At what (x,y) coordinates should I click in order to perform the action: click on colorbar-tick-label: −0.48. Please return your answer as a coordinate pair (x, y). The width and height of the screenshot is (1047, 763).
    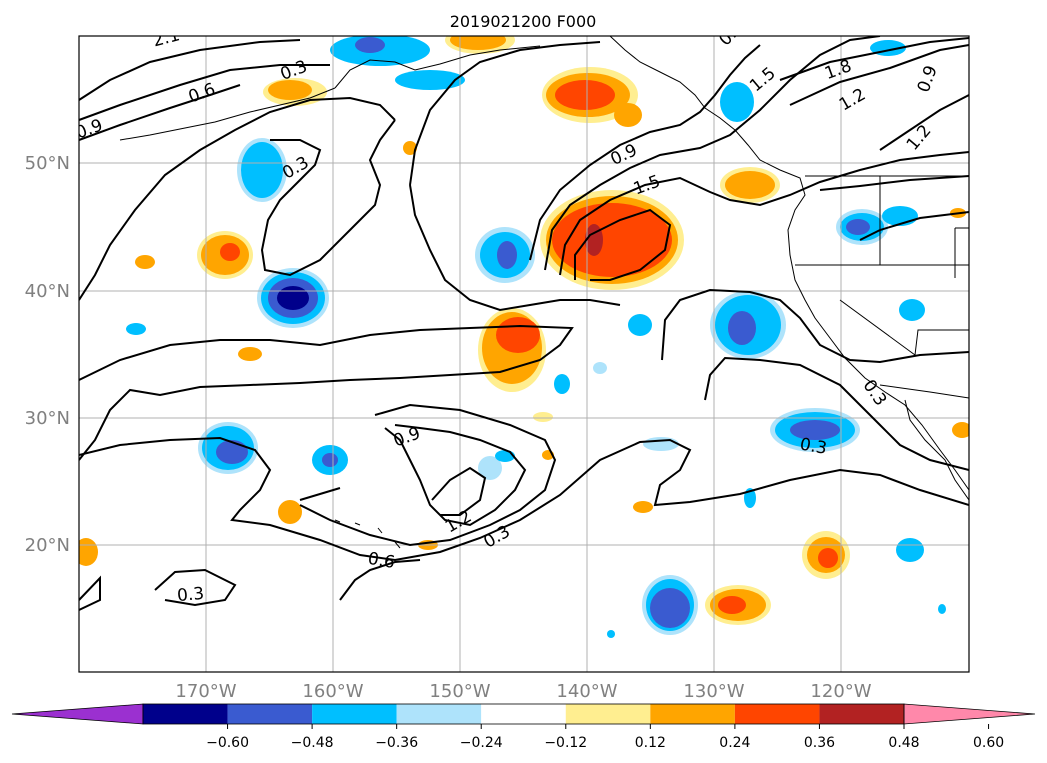
    Looking at the image, I should click on (312, 743).